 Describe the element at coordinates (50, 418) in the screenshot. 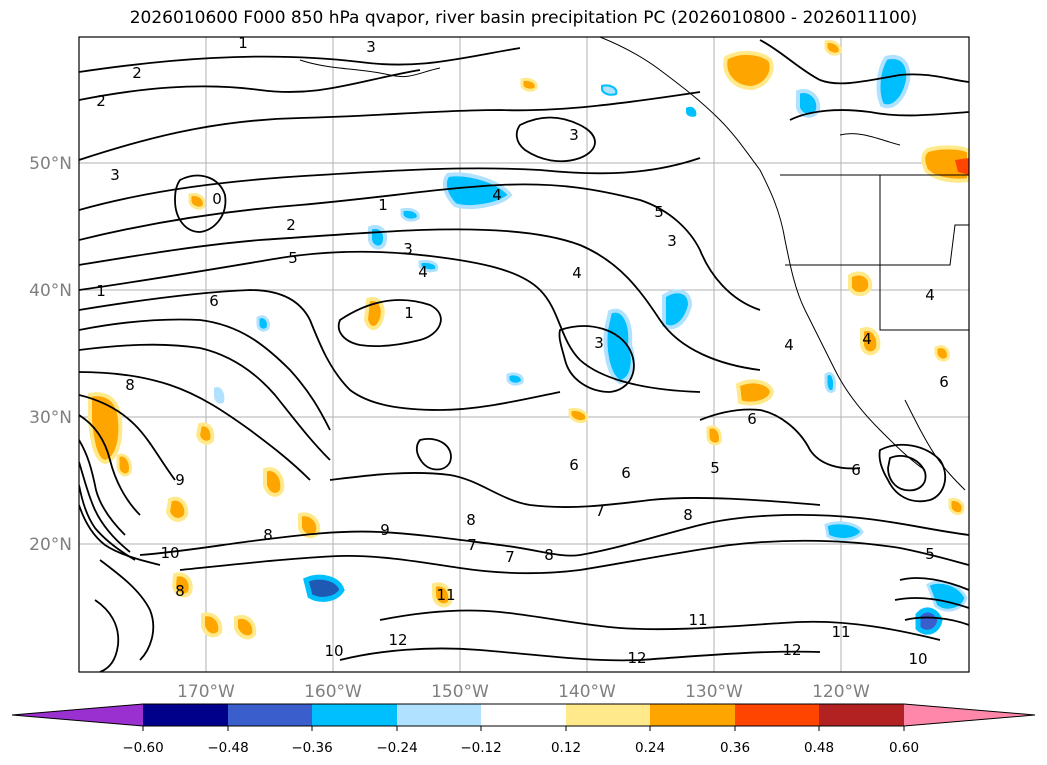

I see `lat-label-30n: 30°N` at that location.